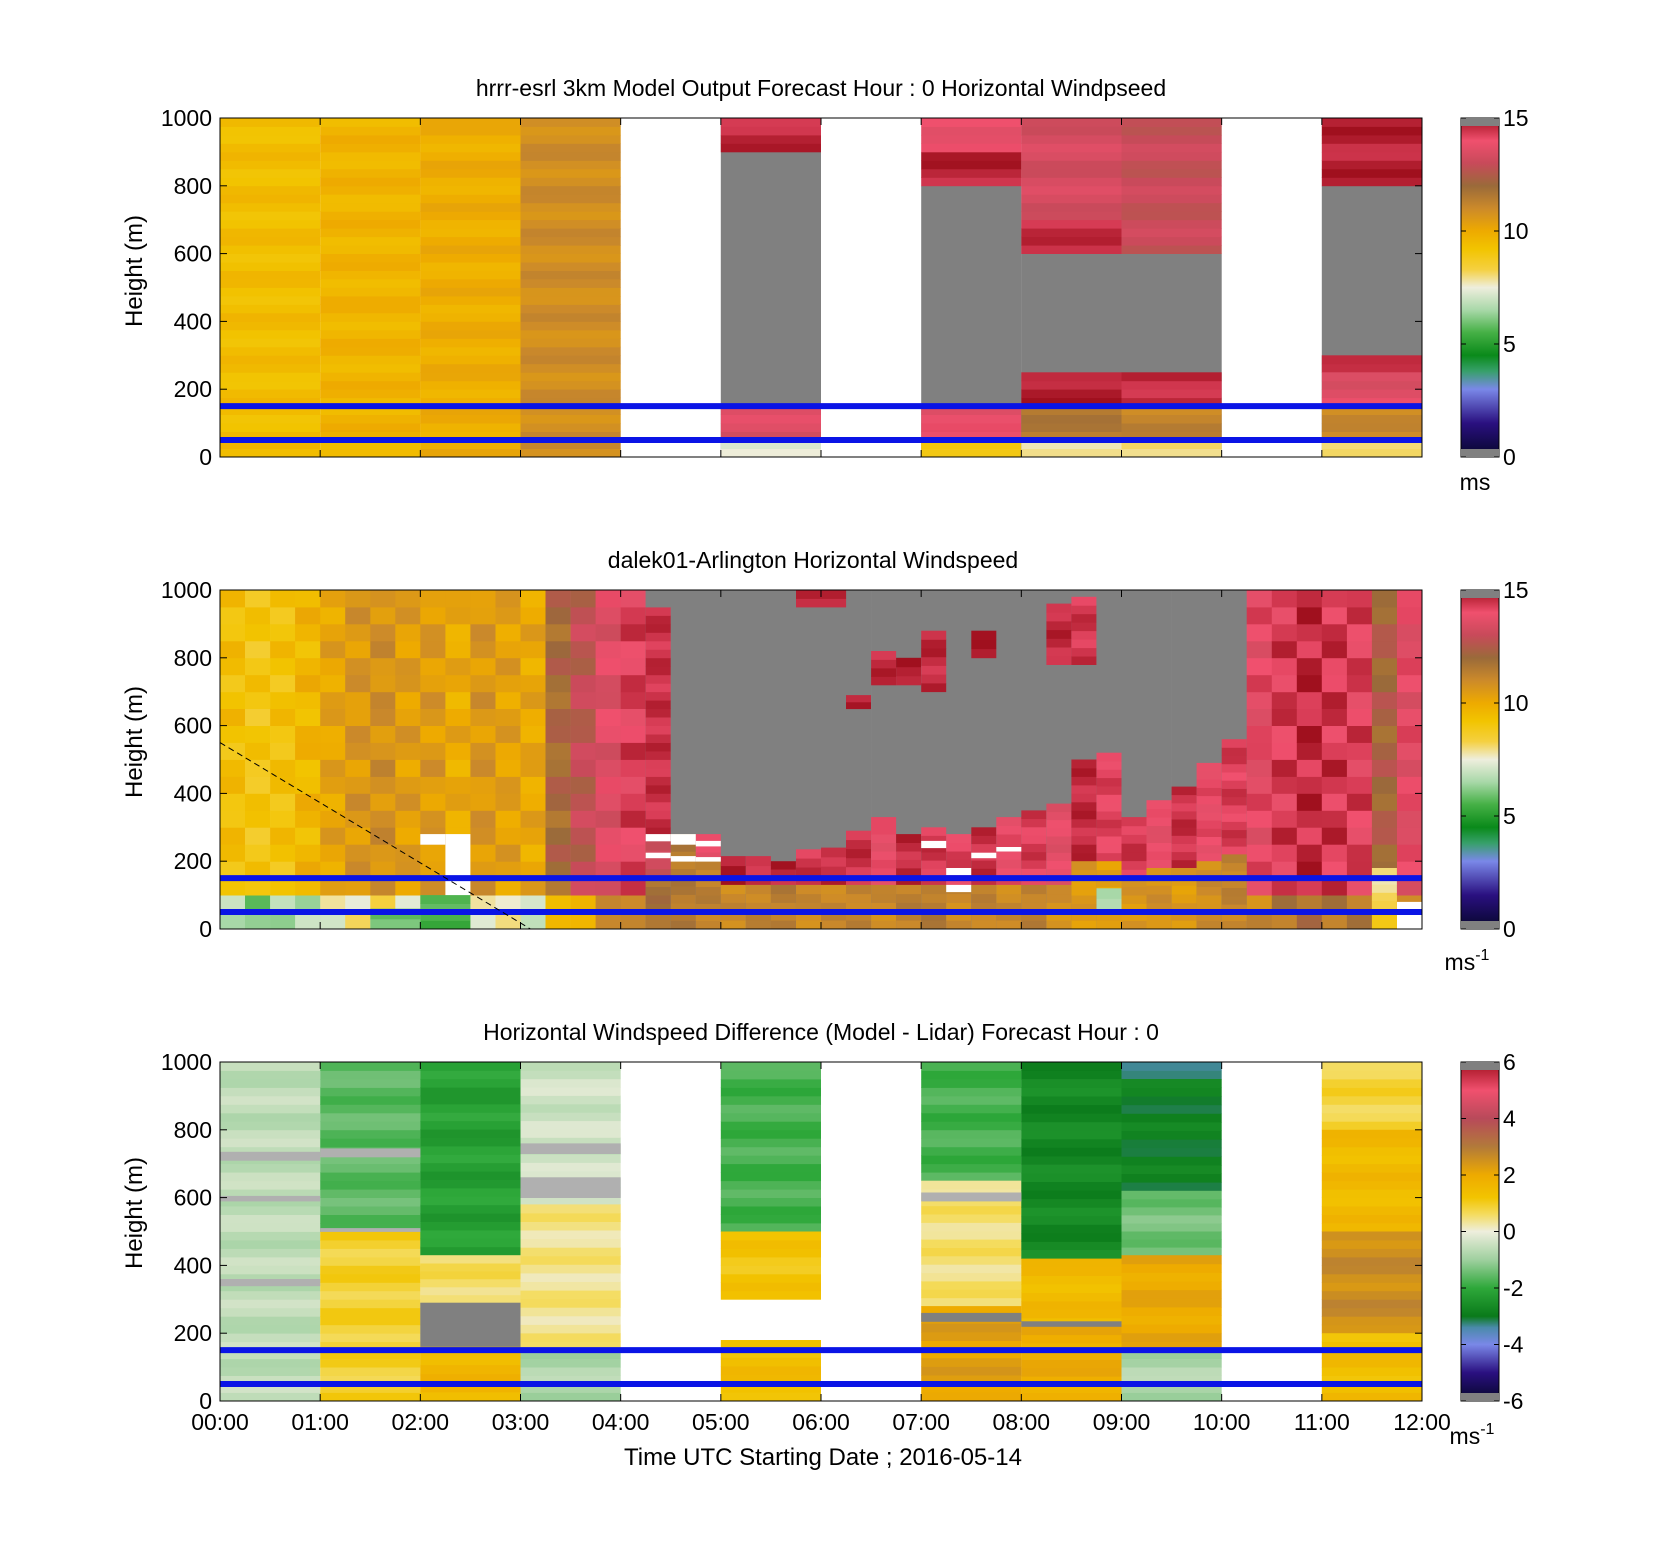  Describe the element at coordinates (193, 389) in the screenshot. I see `y-tick-label: 200` at that location.